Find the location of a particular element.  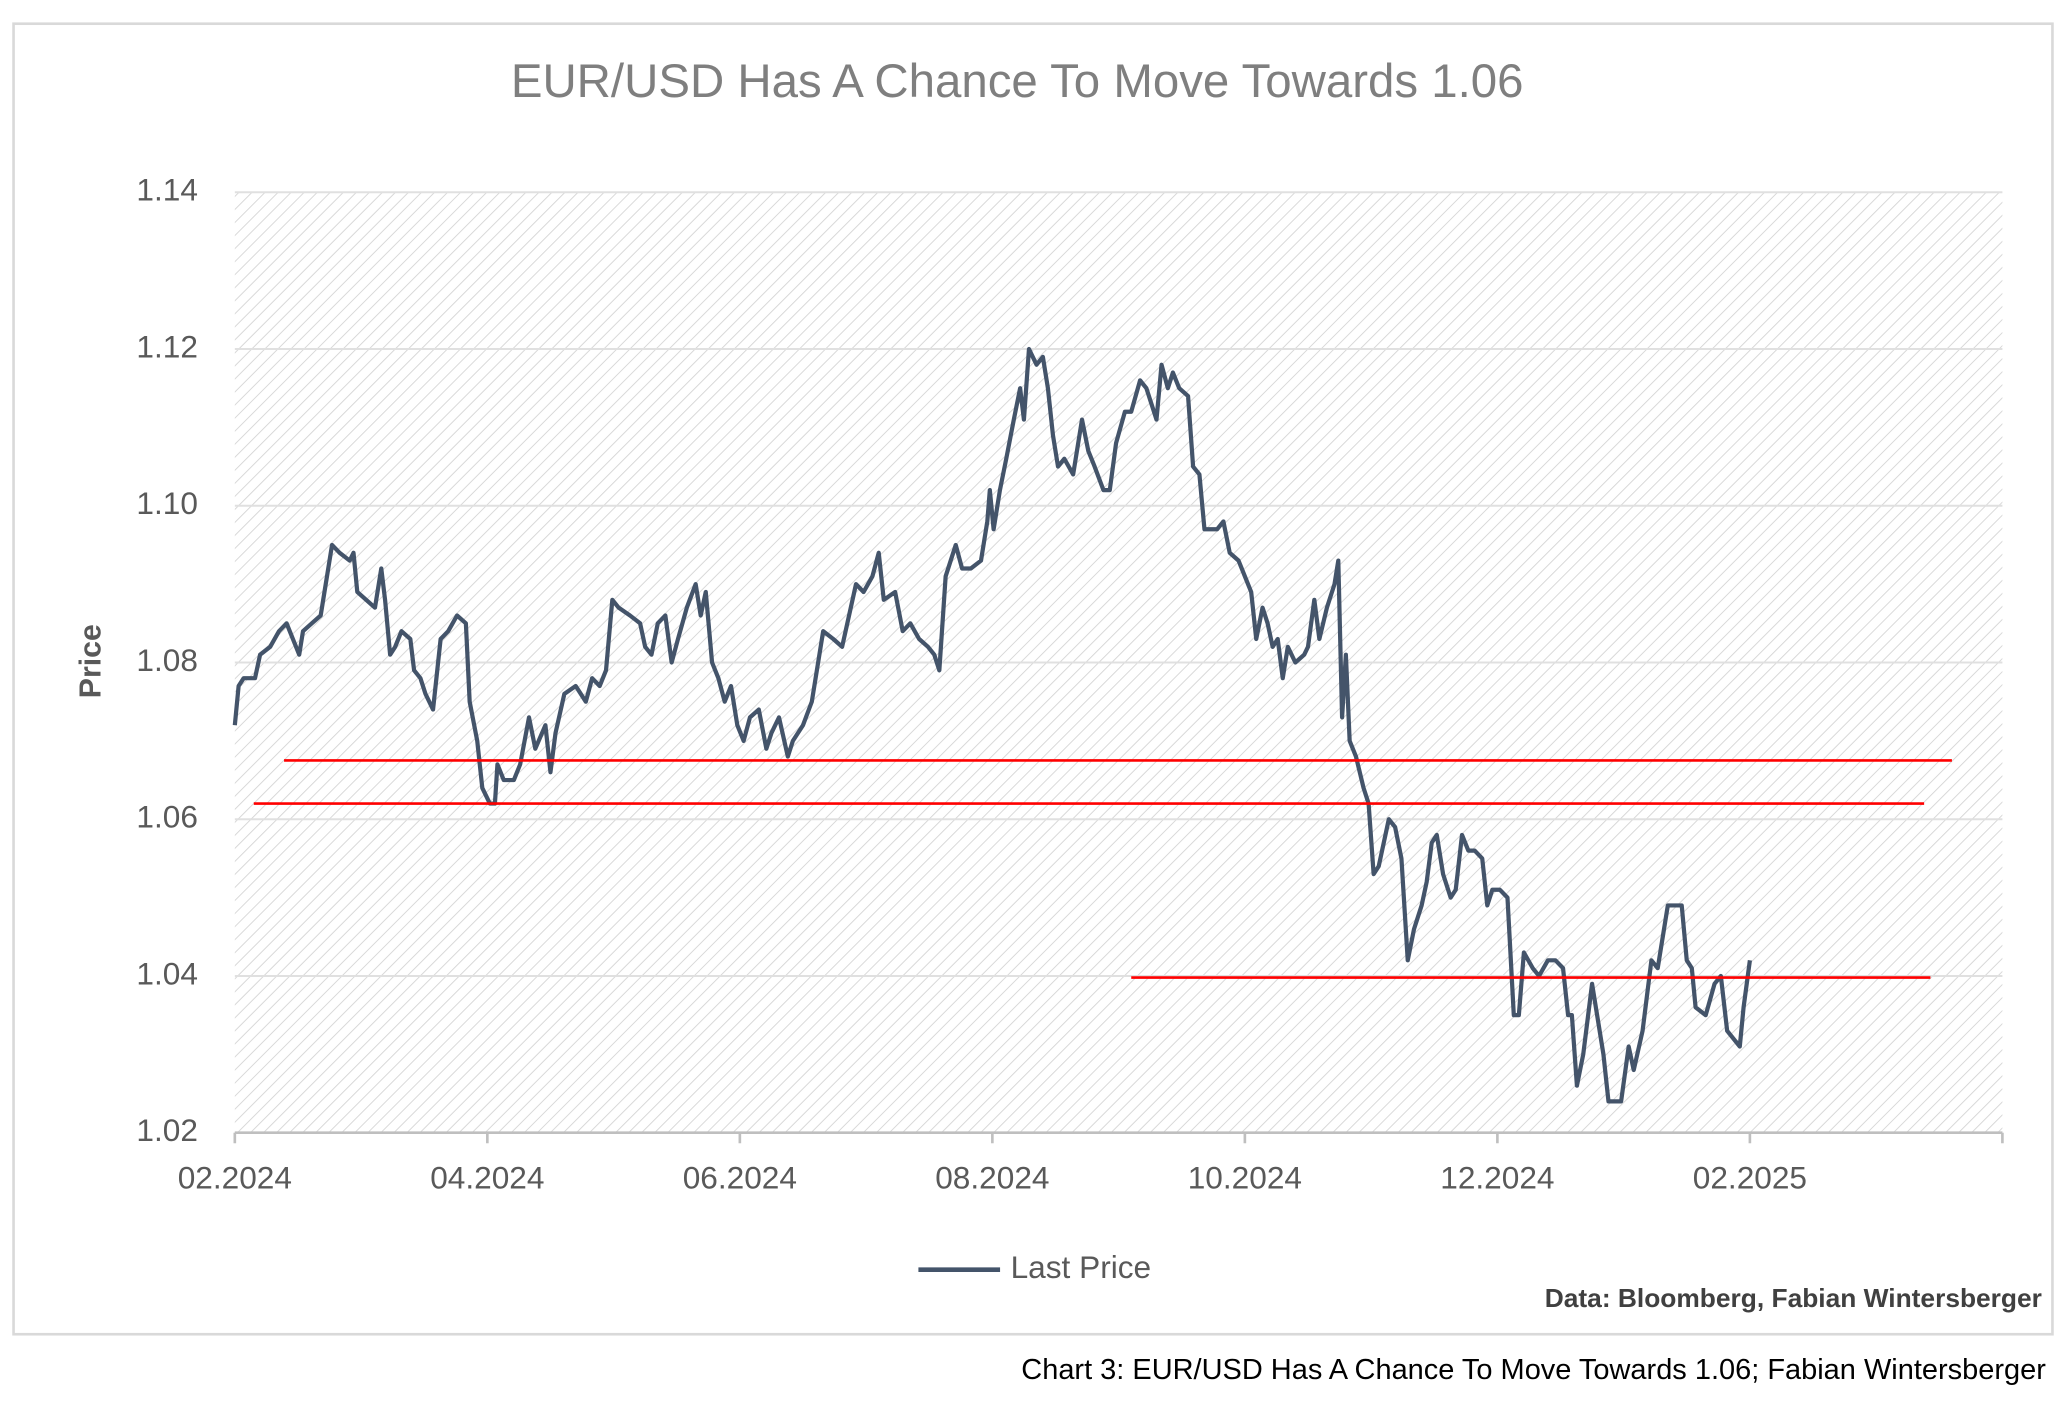

y-tick-label: 1.02 is located at coordinates (167, 1130).